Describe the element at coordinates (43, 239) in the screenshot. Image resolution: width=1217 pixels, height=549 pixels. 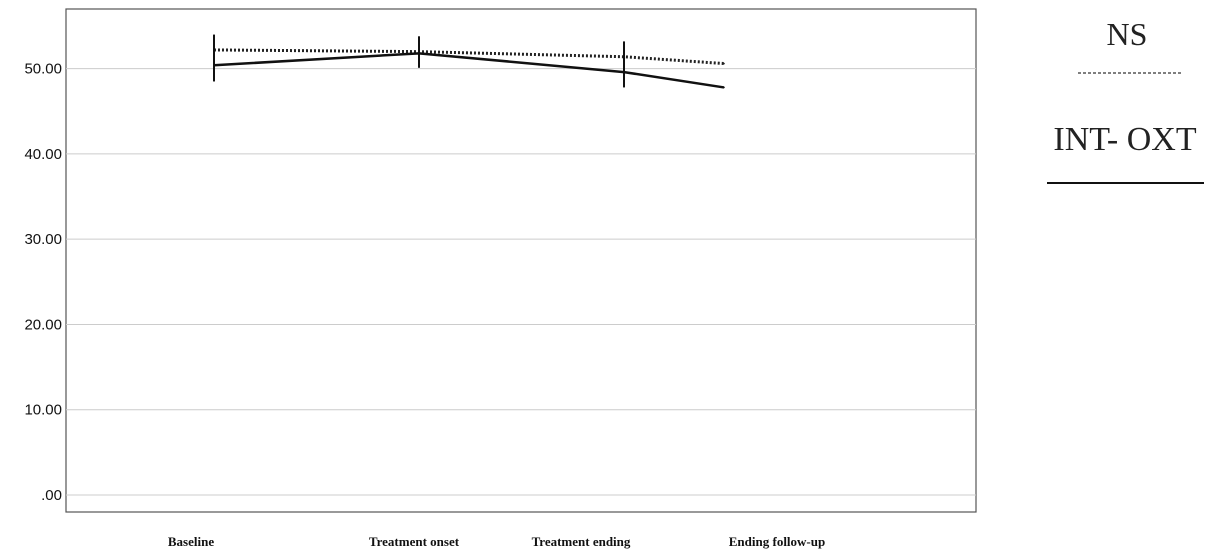
I see `y-tick-label: 30.00` at that location.